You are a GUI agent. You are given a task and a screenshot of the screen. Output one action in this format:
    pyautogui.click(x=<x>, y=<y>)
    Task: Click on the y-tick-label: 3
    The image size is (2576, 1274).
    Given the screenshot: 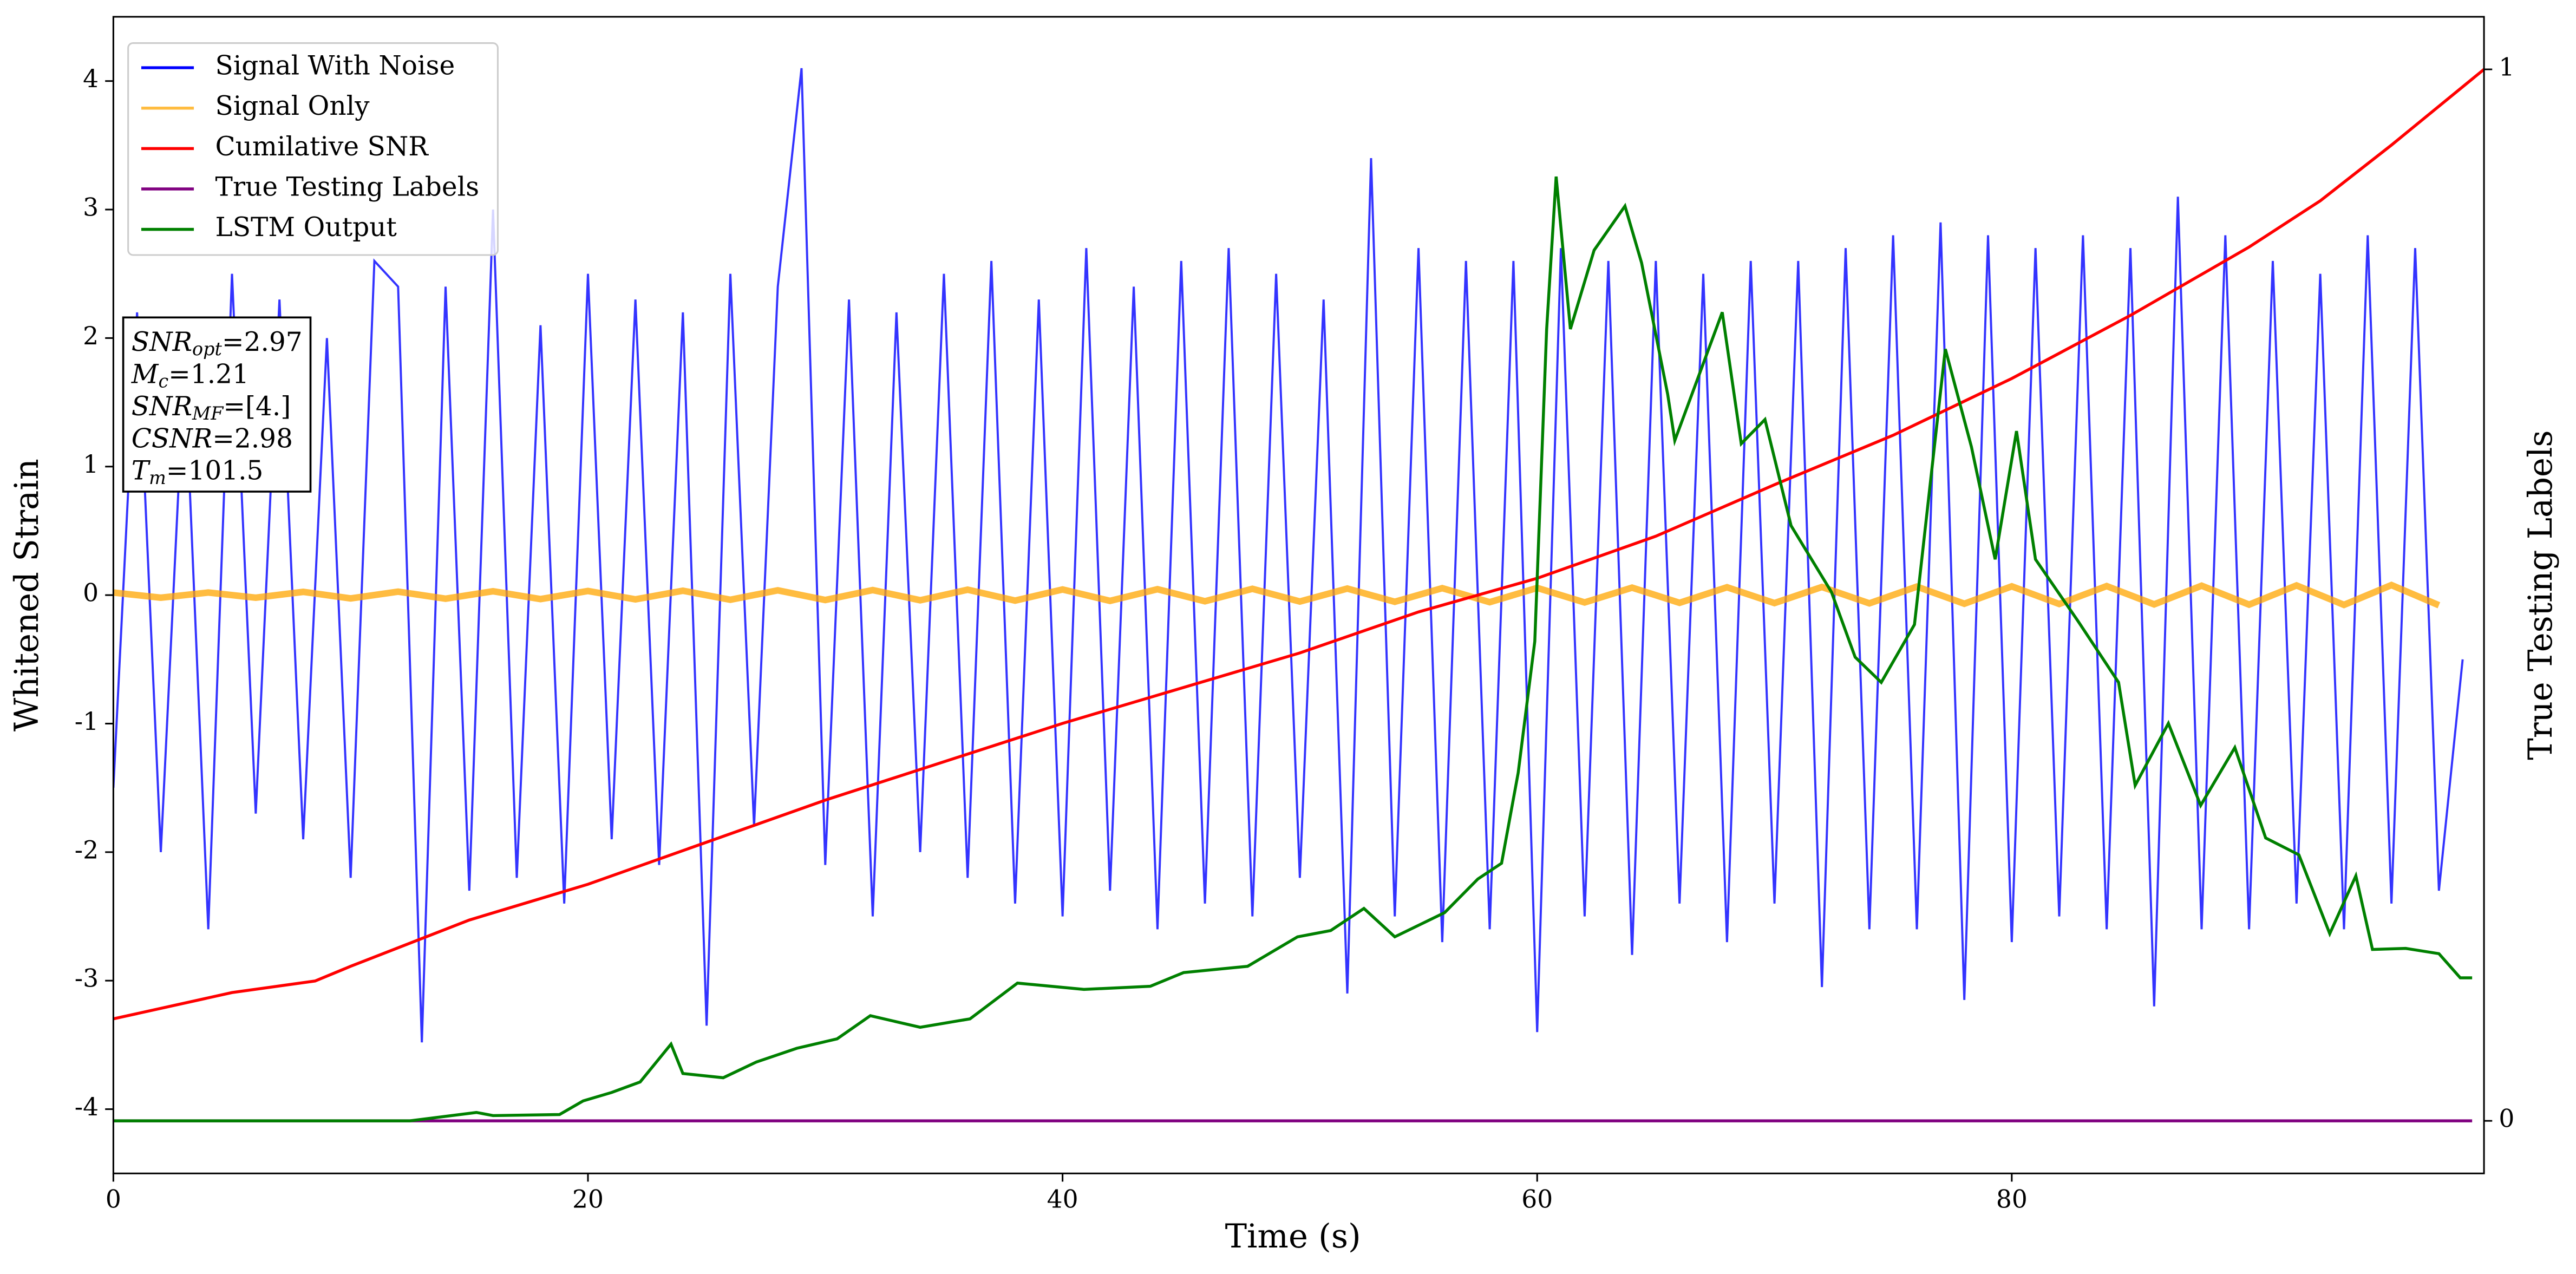 What is the action you would take?
    pyautogui.click(x=91, y=207)
    